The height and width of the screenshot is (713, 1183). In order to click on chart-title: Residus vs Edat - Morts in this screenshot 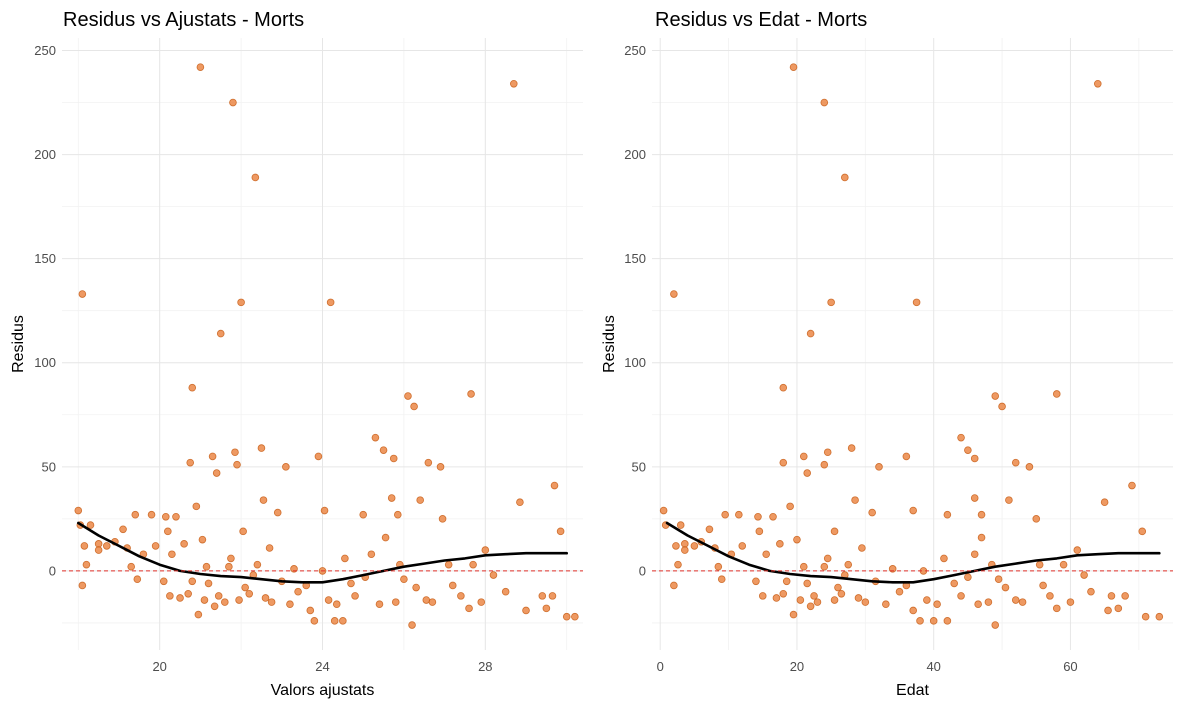, I will do `click(761, 20)`.